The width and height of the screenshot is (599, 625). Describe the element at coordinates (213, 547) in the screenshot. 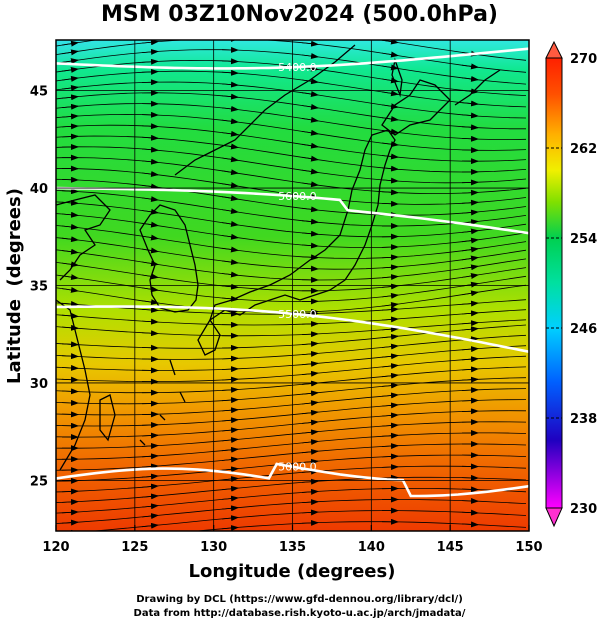

I see `lon-tick-label: 130` at that location.